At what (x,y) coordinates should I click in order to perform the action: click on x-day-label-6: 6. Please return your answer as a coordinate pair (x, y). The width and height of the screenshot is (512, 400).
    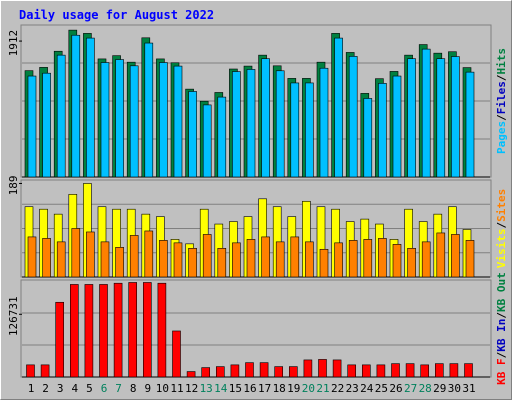
    Looking at the image, I should click on (104, 388).